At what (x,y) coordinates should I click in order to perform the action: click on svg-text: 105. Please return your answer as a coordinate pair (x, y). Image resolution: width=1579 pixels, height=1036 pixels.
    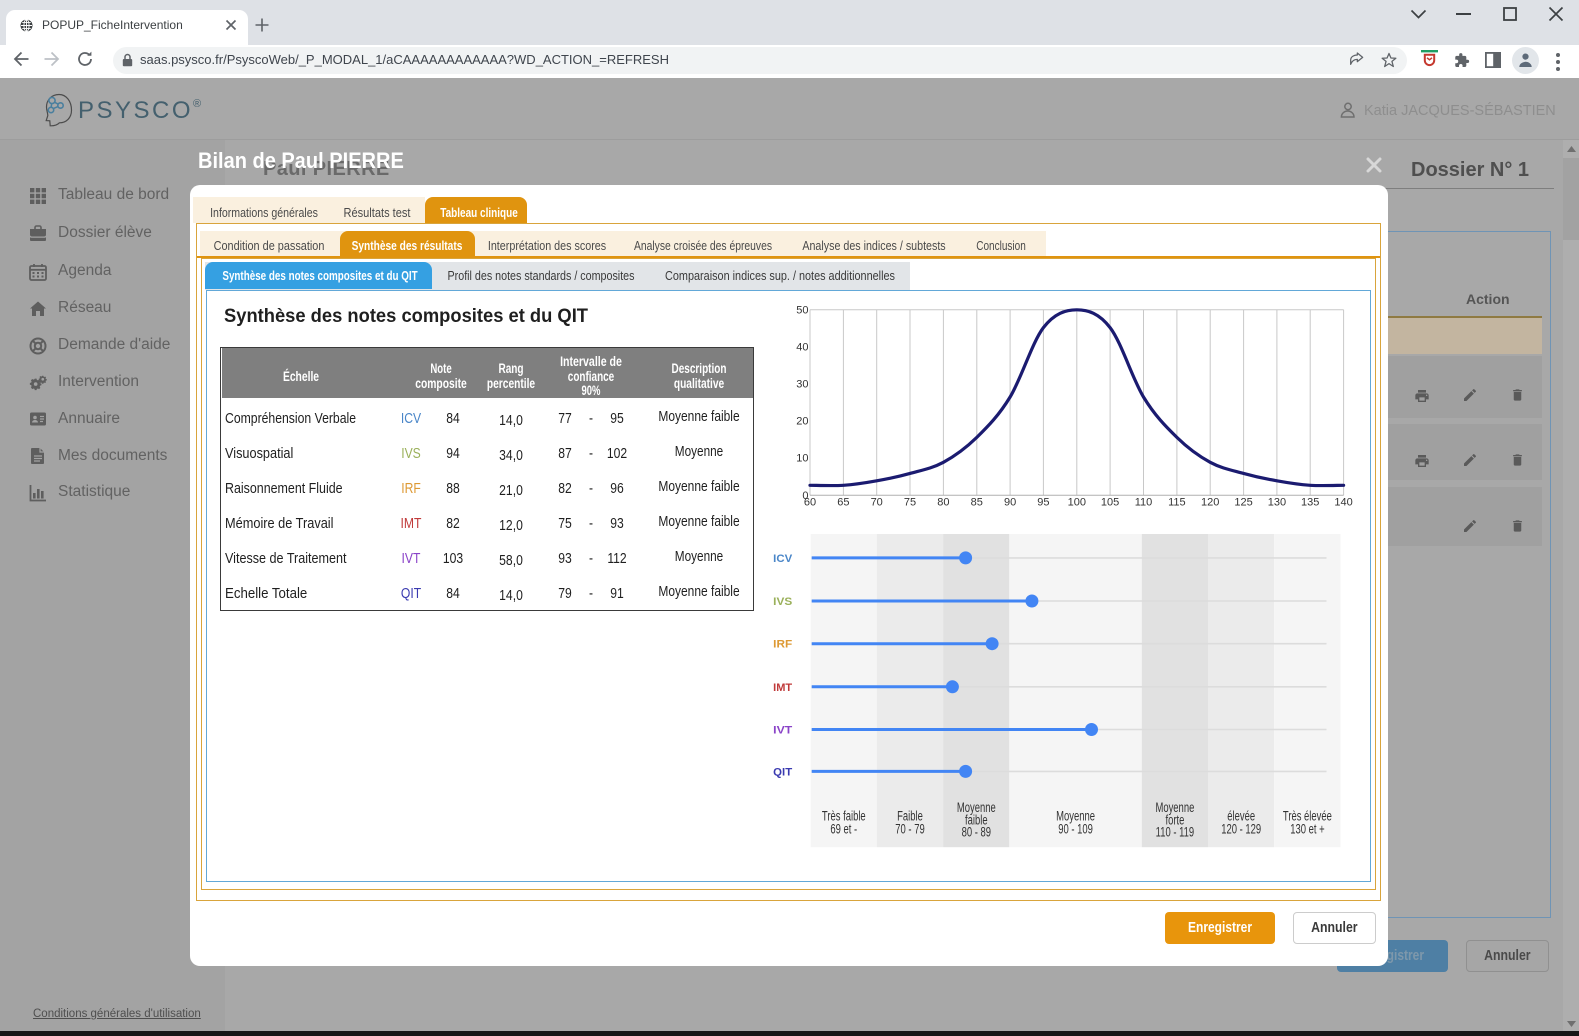
    Looking at the image, I should click on (1110, 503).